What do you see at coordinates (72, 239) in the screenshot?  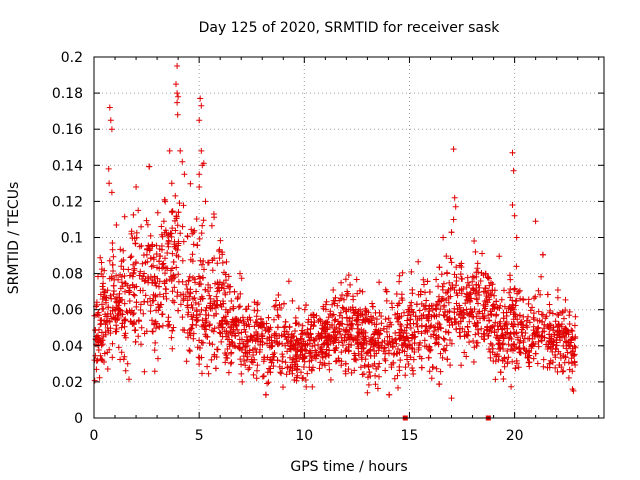 I see `y-tick-label: 0.1` at bounding box center [72, 239].